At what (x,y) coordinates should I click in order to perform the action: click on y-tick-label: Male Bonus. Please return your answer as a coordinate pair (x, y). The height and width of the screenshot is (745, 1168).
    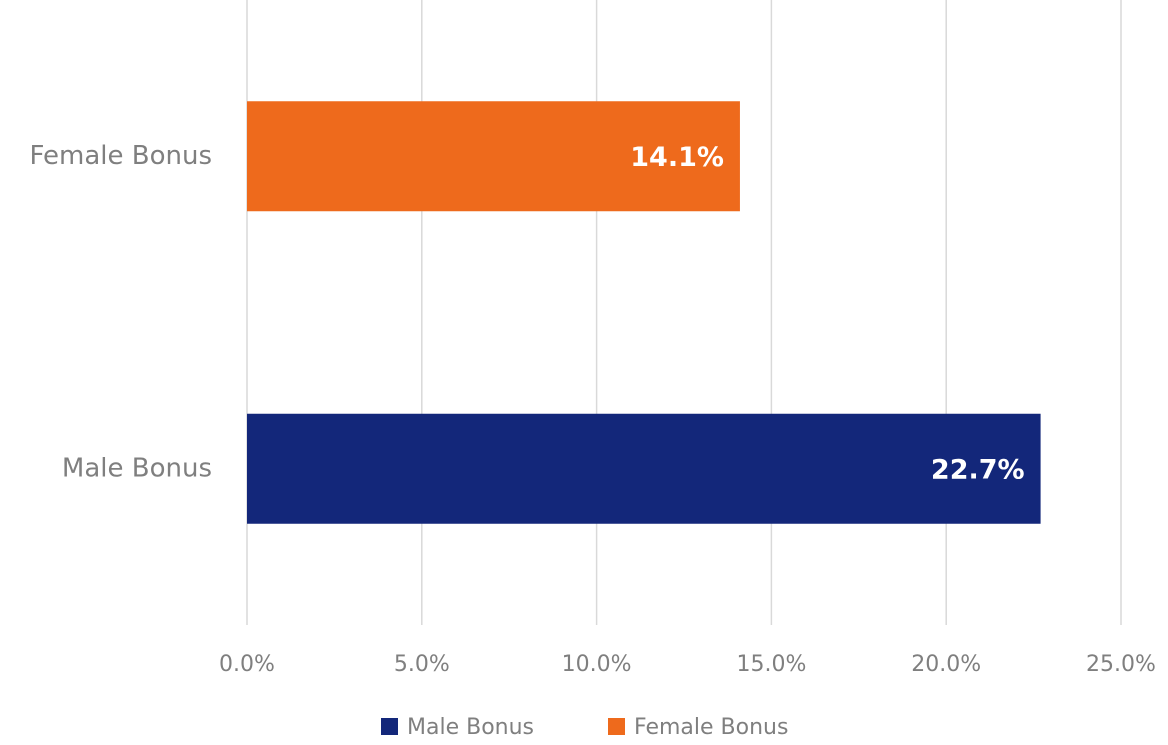
    Looking at the image, I should click on (137, 468).